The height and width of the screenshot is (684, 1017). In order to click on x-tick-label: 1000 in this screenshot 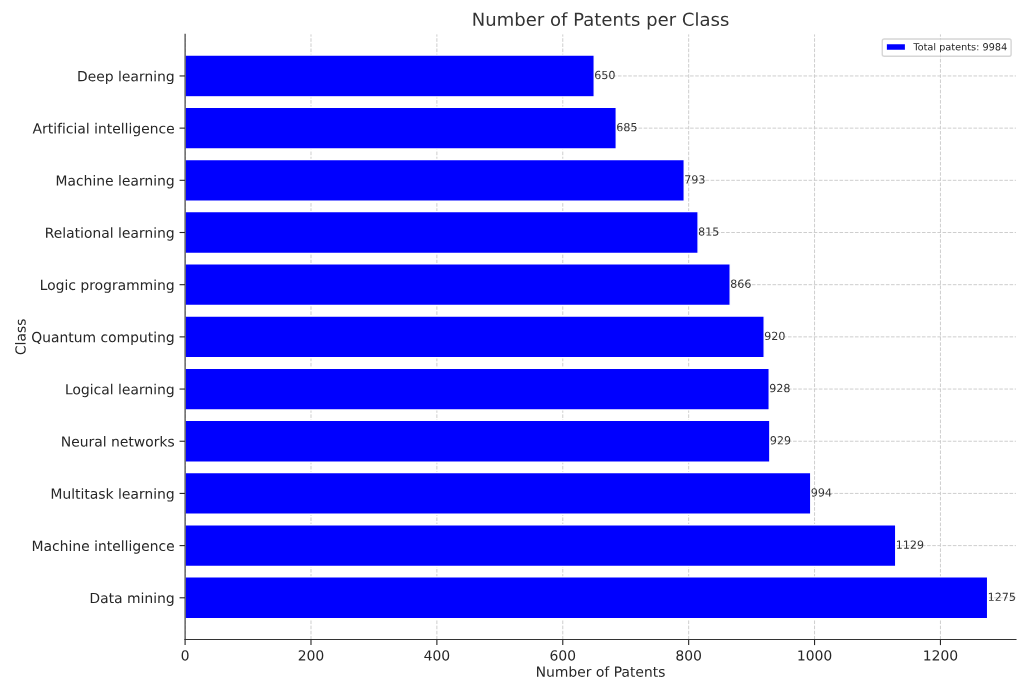, I will do `click(815, 655)`.